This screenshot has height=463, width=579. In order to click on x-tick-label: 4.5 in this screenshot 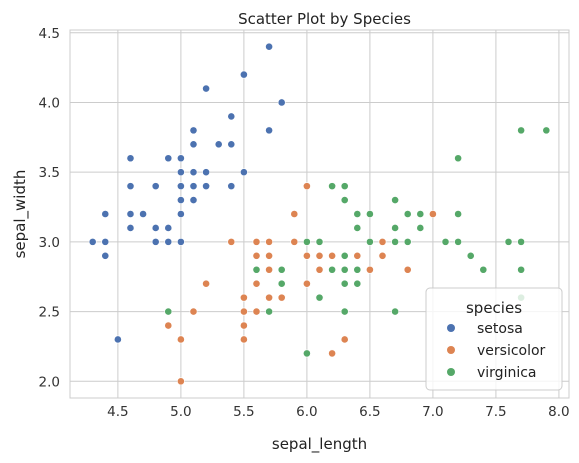, I will do `click(117, 412)`.